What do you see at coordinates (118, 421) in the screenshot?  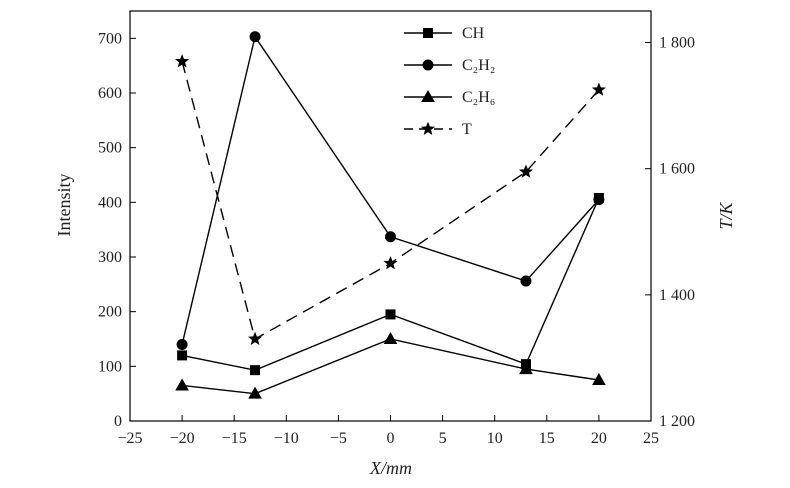 I see `y-tick-label: 0` at bounding box center [118, 421].